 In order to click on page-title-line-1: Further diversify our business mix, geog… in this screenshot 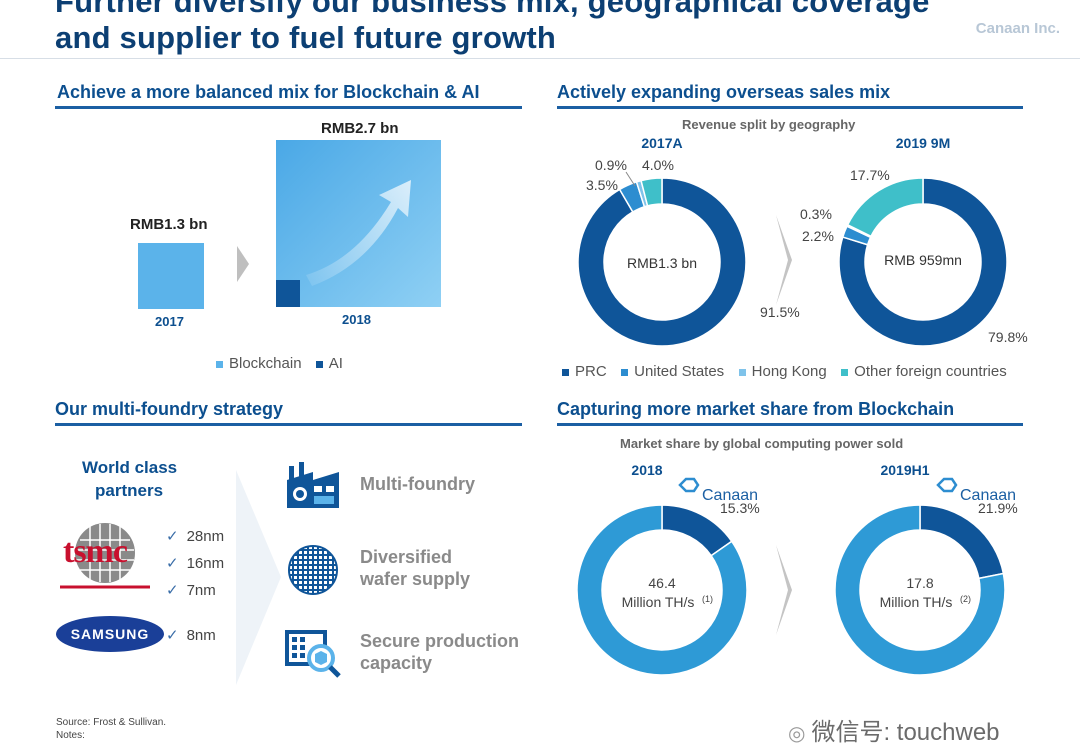, I will do `click(492, 9)`.